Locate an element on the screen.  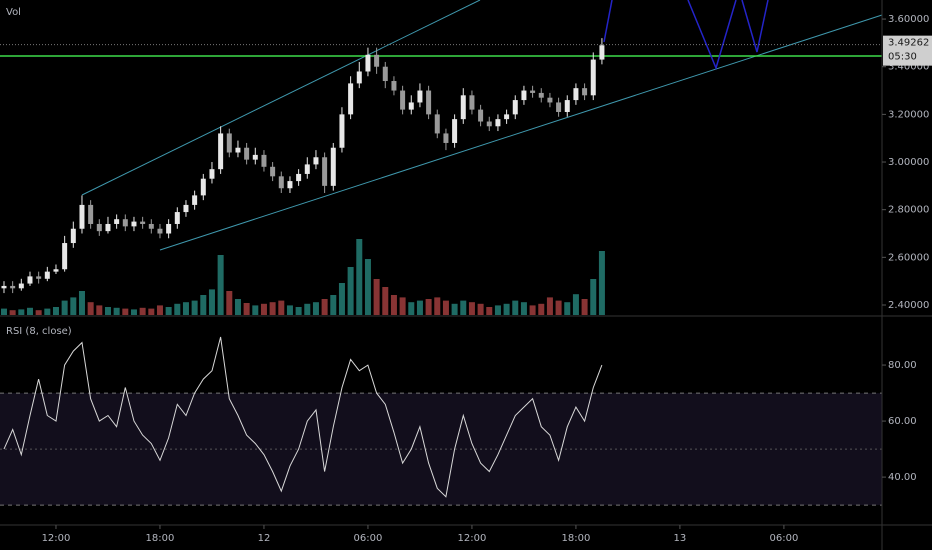
y-tick-label: 2.60000 is located at coordinates (908, 257).